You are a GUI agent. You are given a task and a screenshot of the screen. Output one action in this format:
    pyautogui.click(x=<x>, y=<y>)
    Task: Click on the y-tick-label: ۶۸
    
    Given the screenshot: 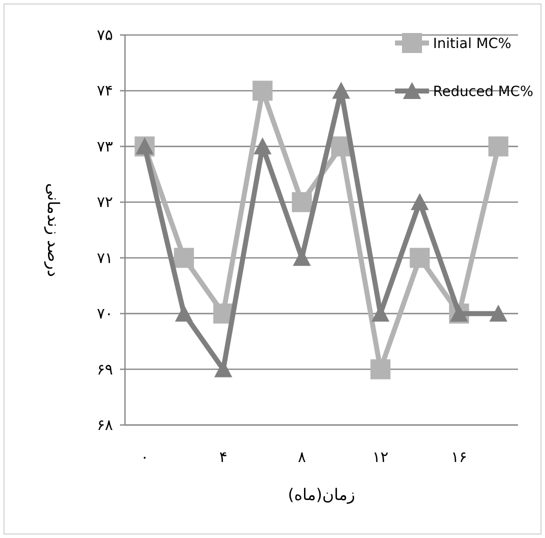 What is the action you would take?
    pyautogui.click(x=104, y=425)
    